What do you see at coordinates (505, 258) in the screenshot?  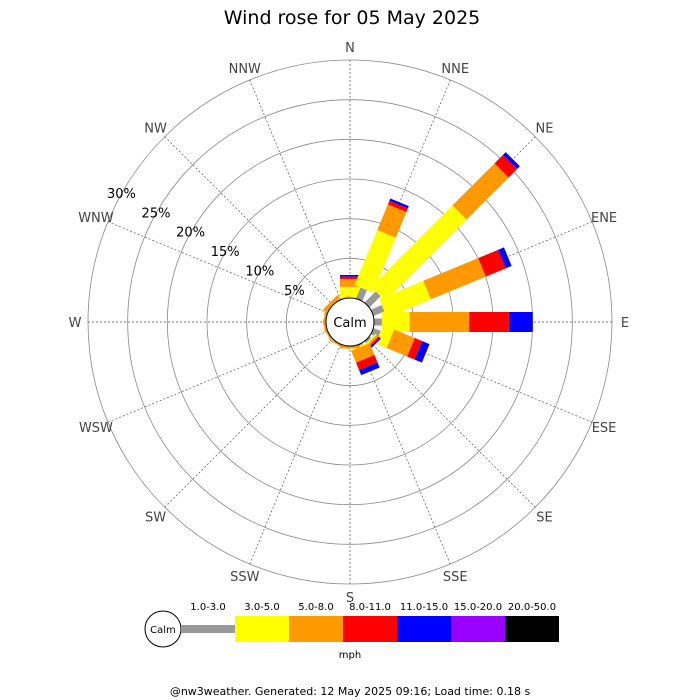 I see `bar-ene-11.0-15.0` at bounding box center [505, 258].